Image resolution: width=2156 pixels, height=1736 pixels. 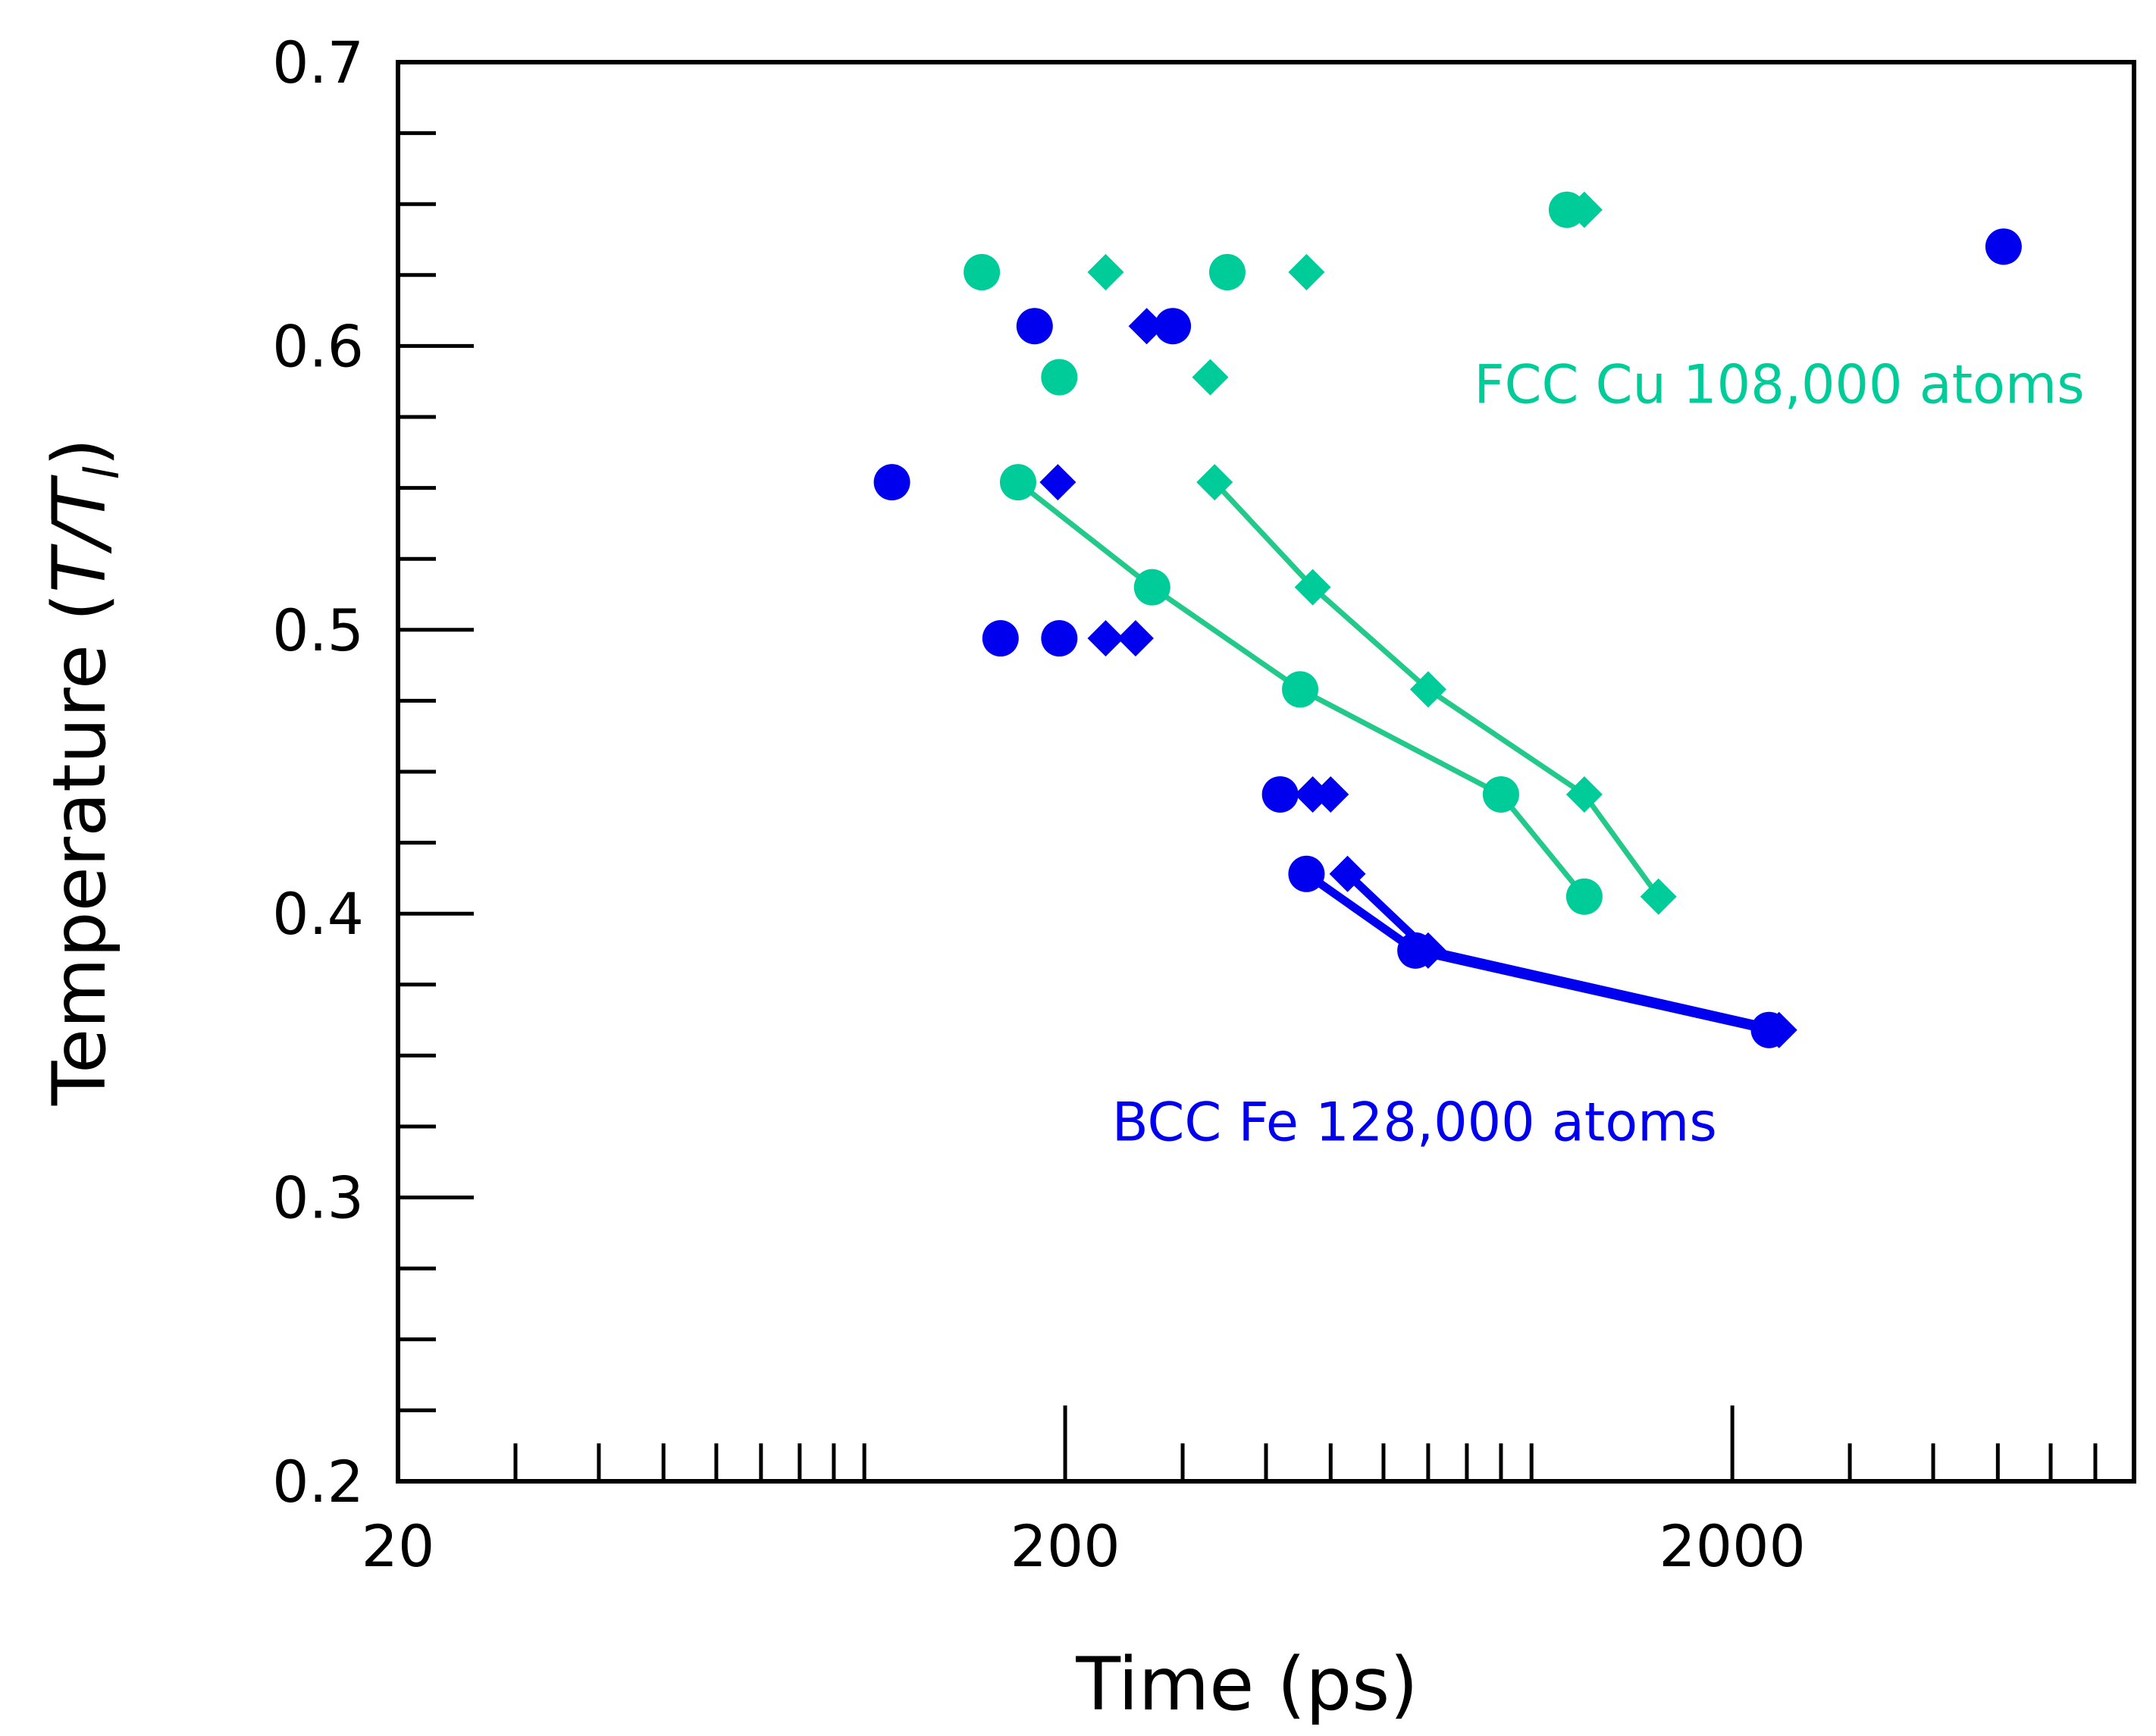 I want to click on x-axis-title: Time (ps), so click(x=1246, y=1684).